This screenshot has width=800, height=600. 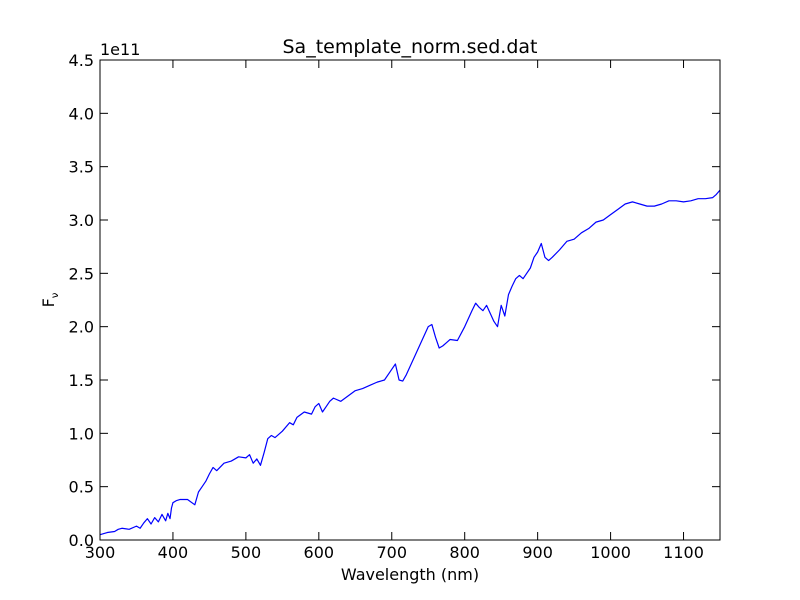 I want to click on y-tick-label: 2.5, so click(x=81, y=273).